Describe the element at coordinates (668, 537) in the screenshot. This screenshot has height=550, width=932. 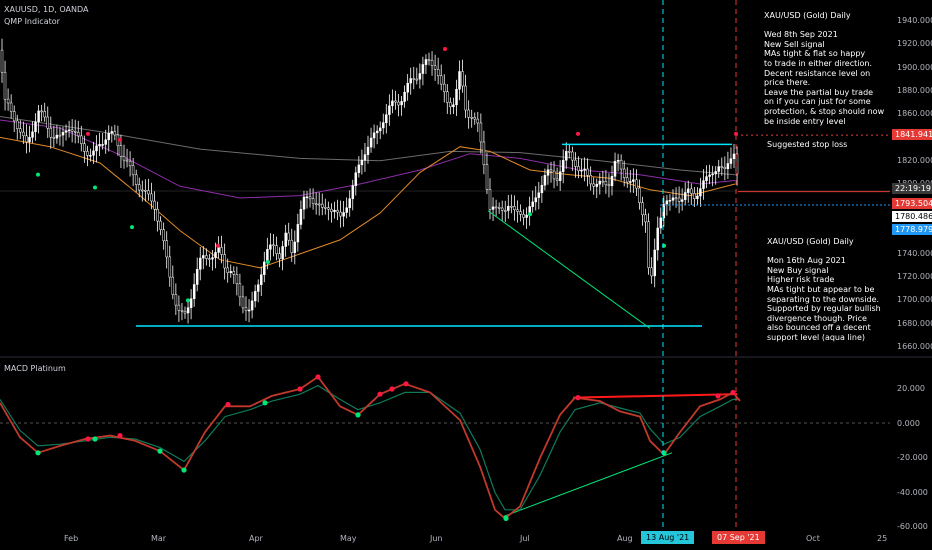
I see `buy-date-tag: 13 Aug '21` at that location.